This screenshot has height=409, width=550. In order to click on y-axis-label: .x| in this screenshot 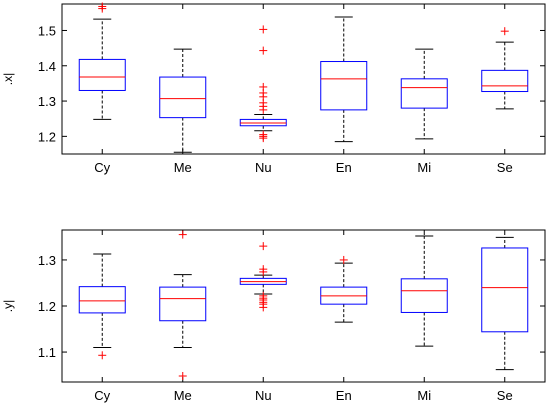, I will do `click(8, 79)`.